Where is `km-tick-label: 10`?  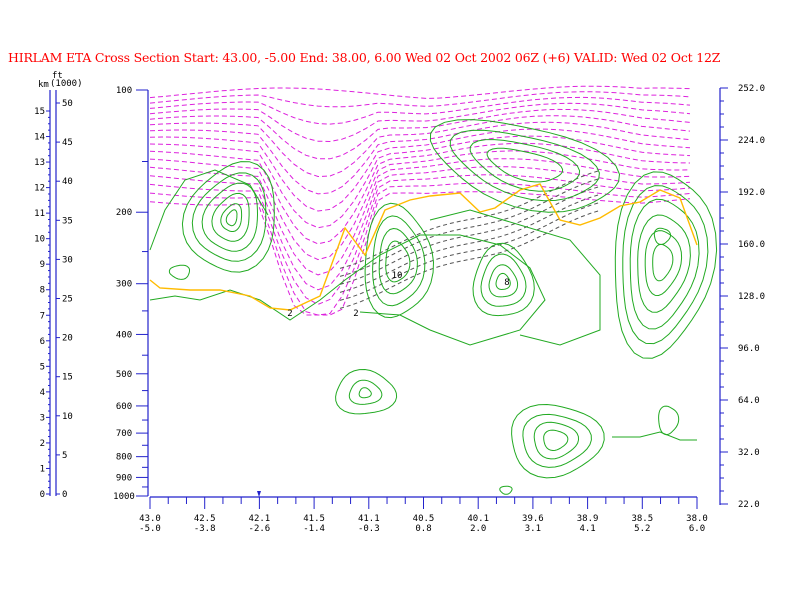
km-tick-label: 10 is located at coordinates (39, 240).